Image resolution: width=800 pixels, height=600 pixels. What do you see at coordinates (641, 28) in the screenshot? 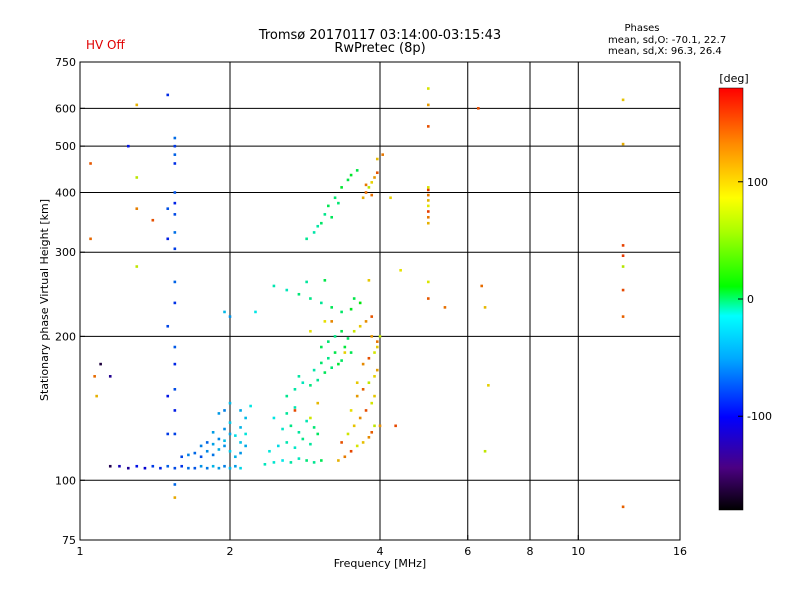
I see `phase-stats-heading: Phases` at bounding box center [641, 28].